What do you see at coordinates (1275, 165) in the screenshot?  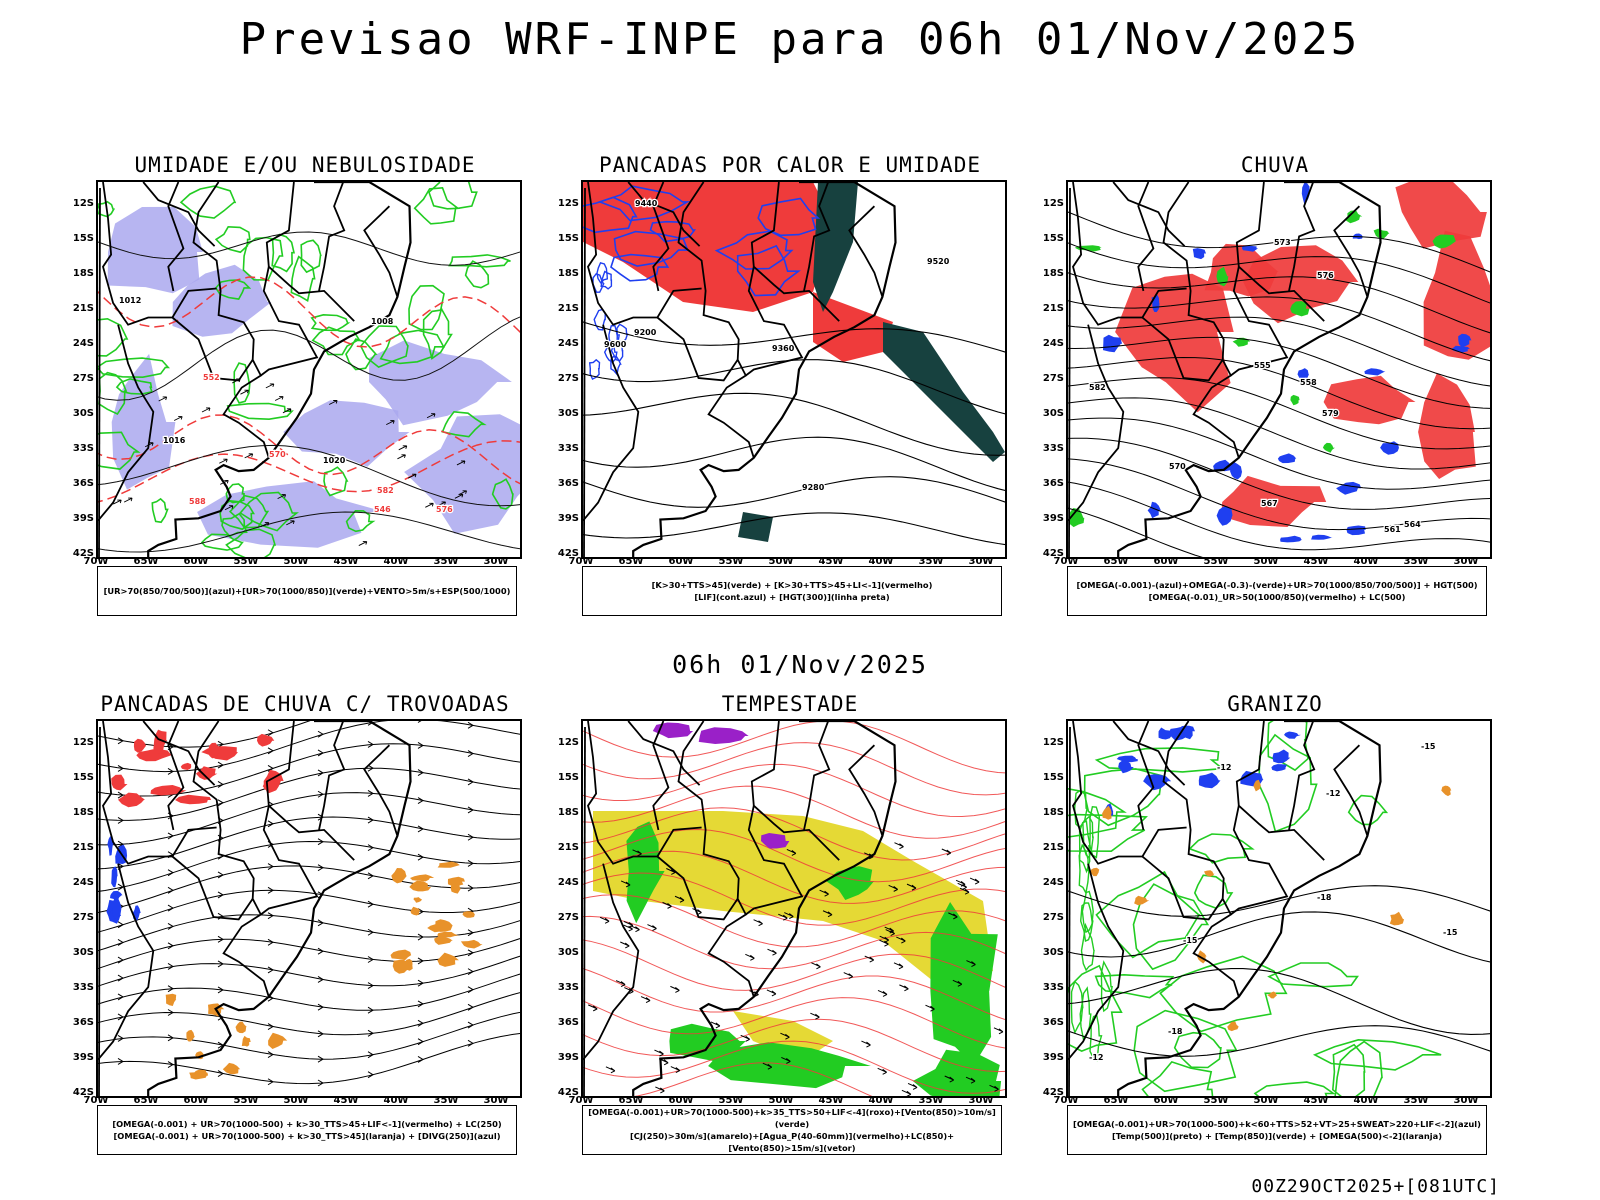 I see `panel-title: CHUVA` at bounding box center [1275, 165].